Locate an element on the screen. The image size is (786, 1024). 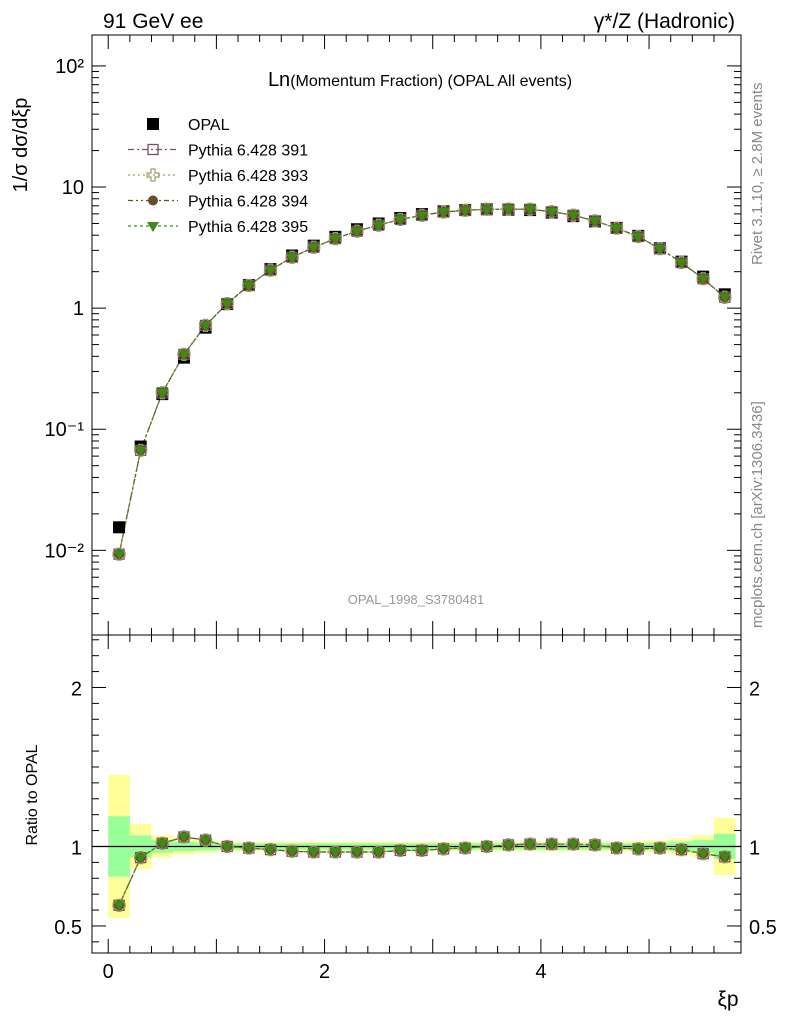
ratio-y-tick-label-right: 0.5 is located at coordinates (763, 928).